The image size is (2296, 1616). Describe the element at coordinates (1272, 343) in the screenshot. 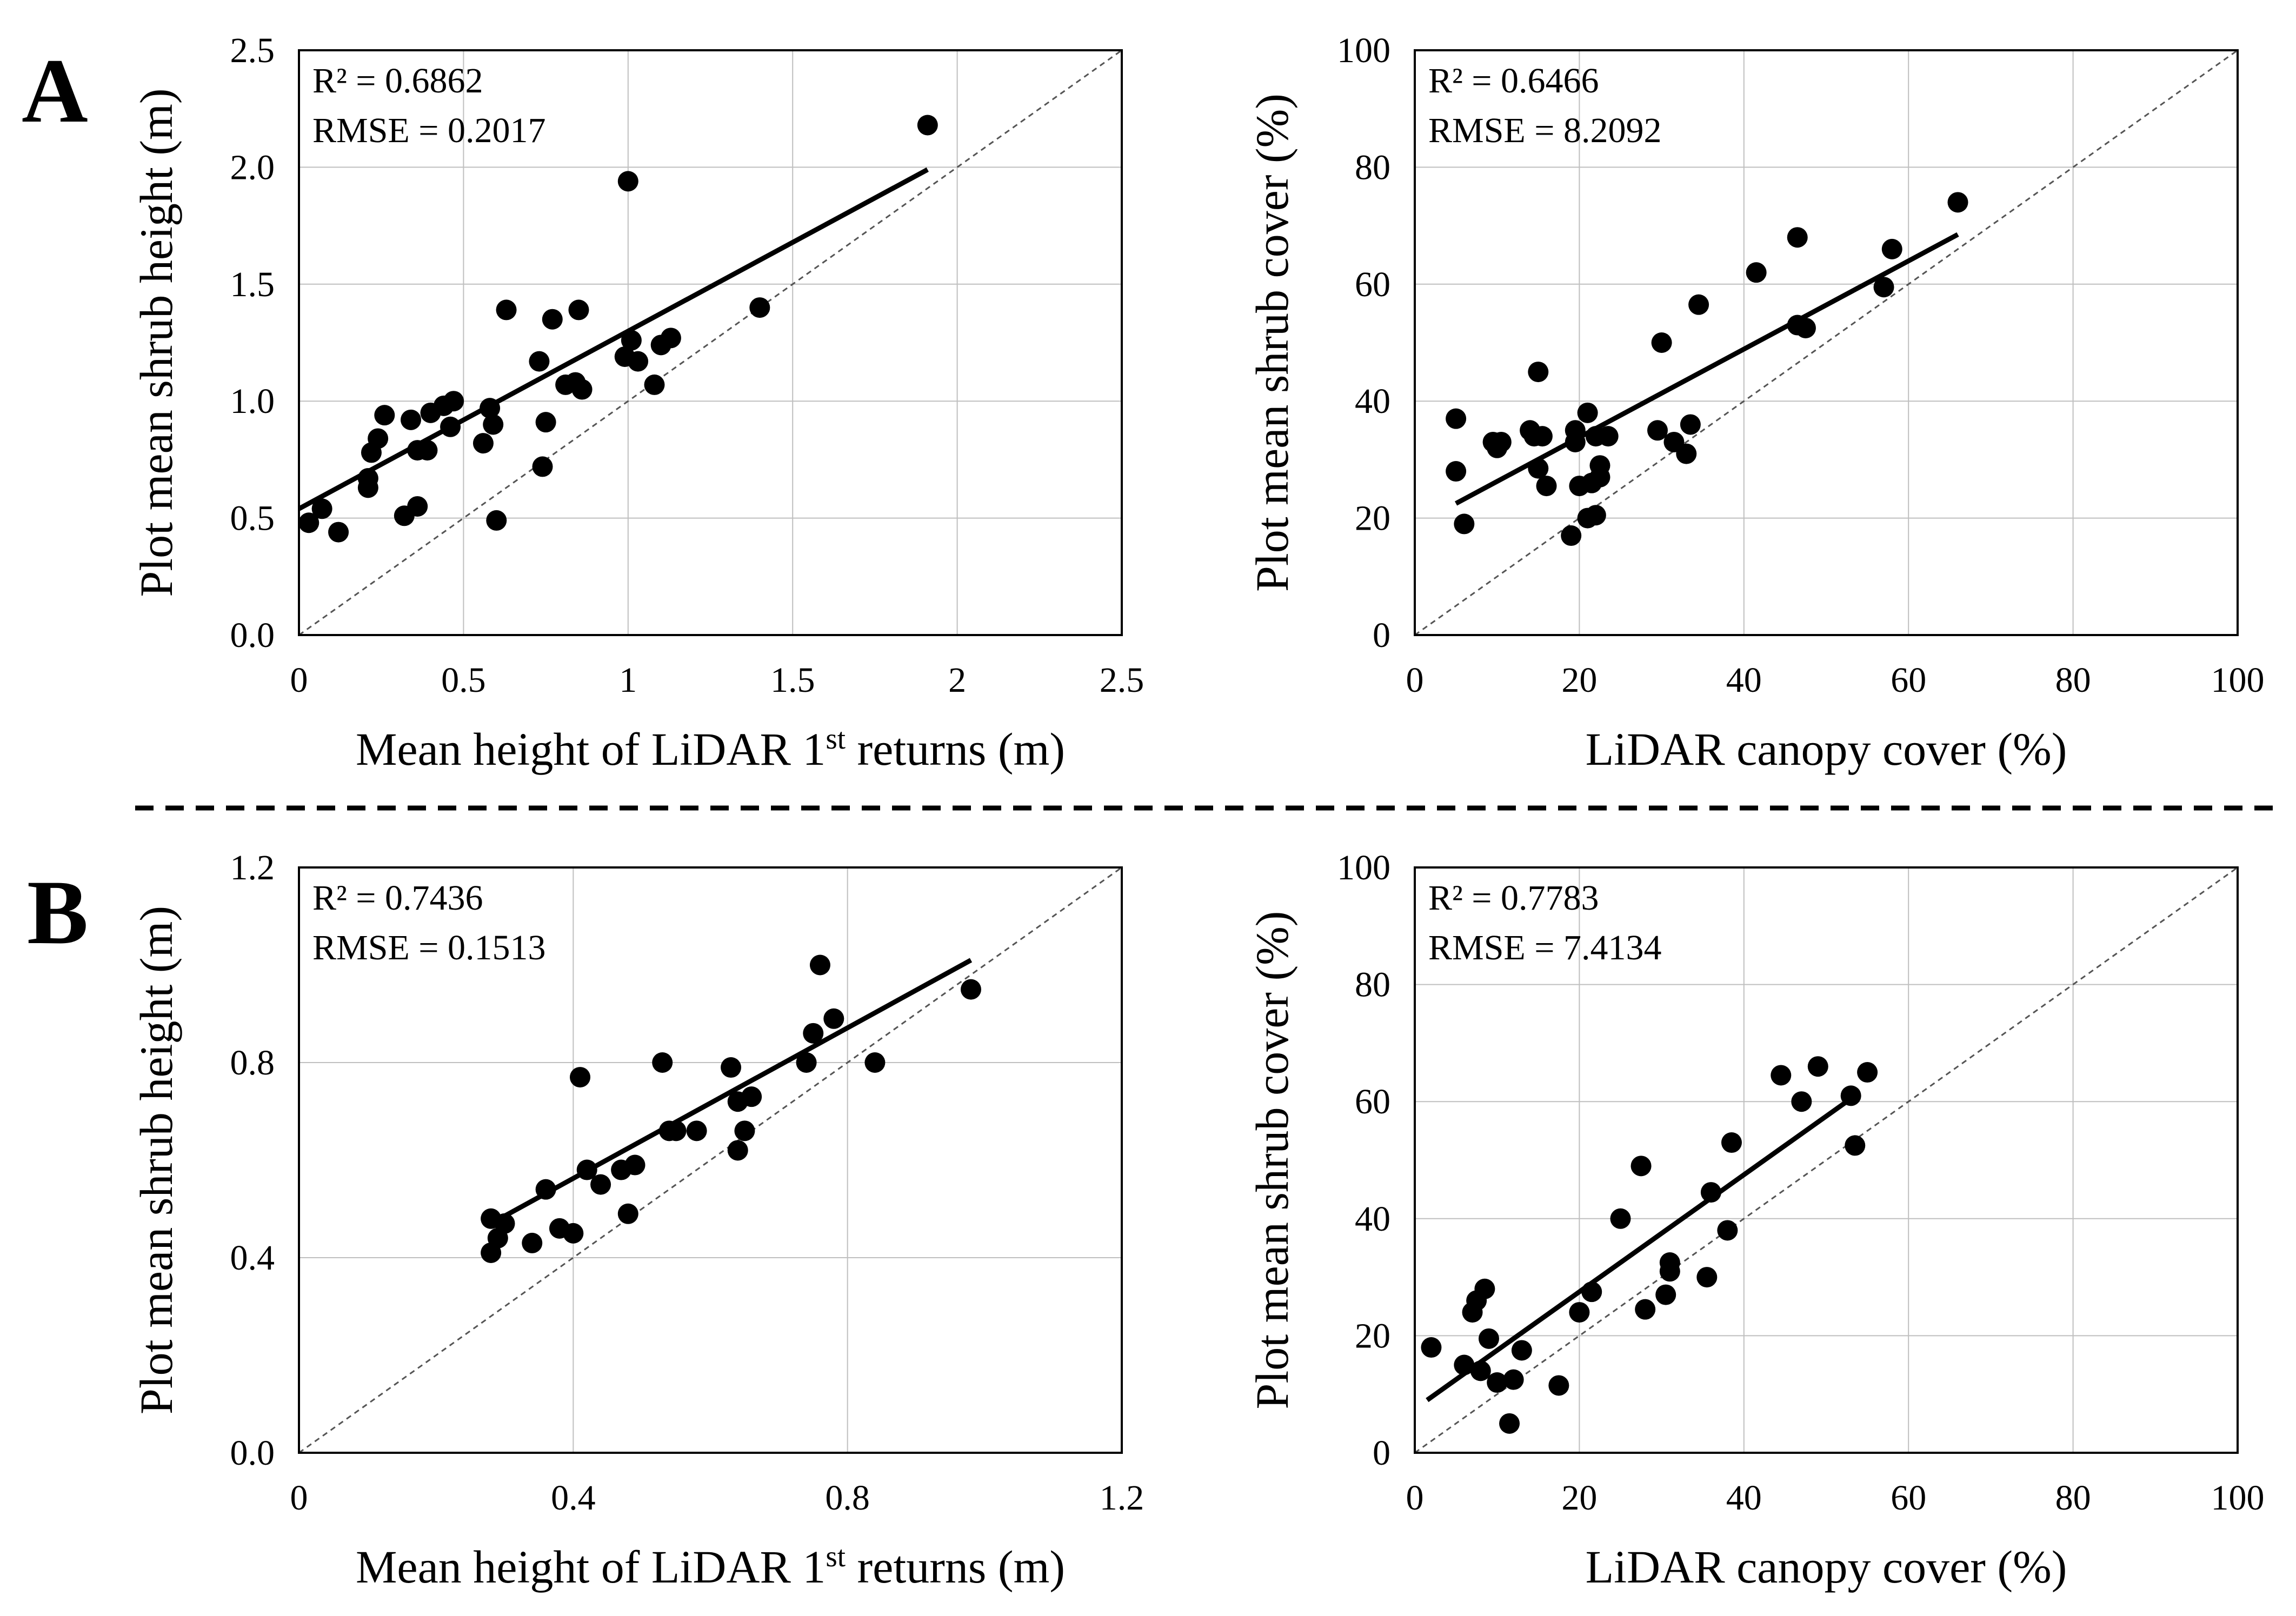

I see `y-axis-title: Plot mean shrub cover (%)` at that location.